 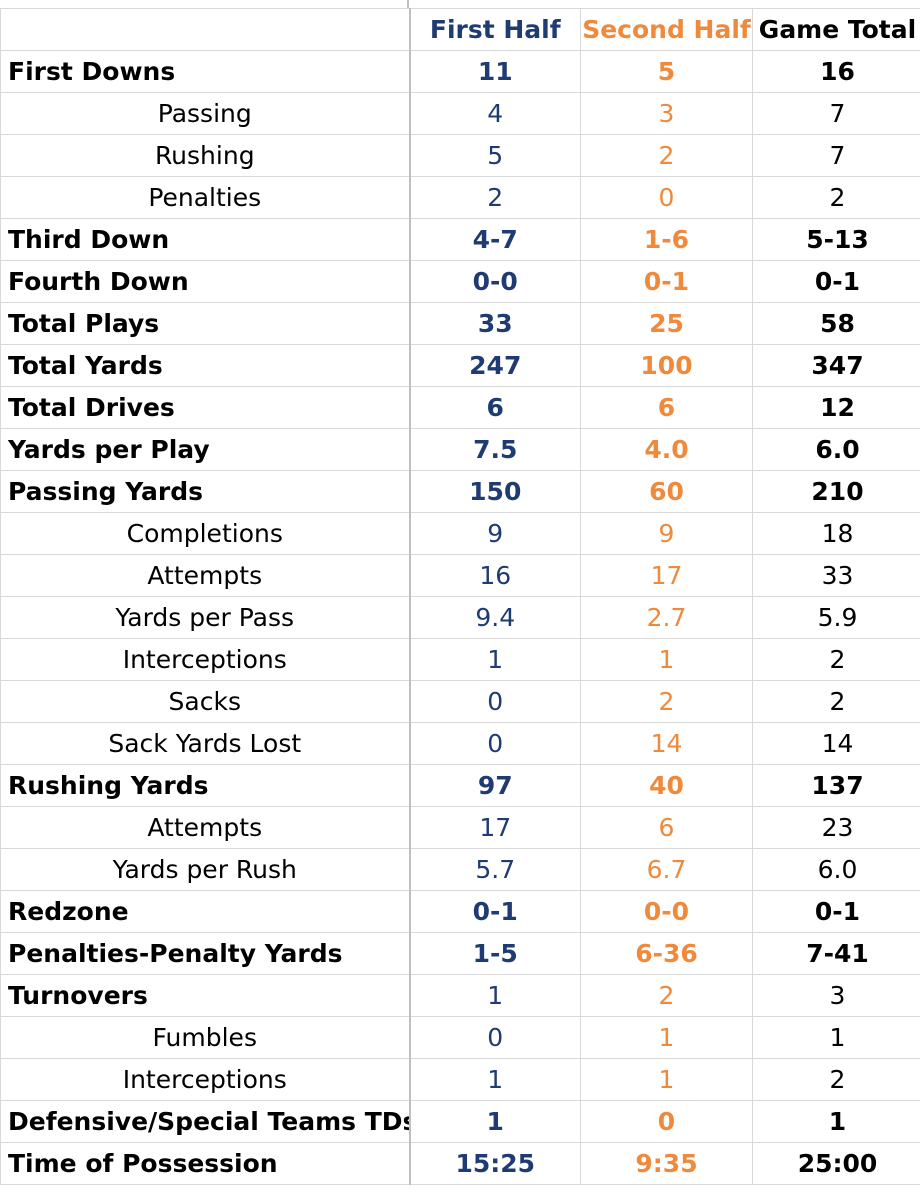 I want to click on first-half-cell: 4, so click(x=495, y=113).